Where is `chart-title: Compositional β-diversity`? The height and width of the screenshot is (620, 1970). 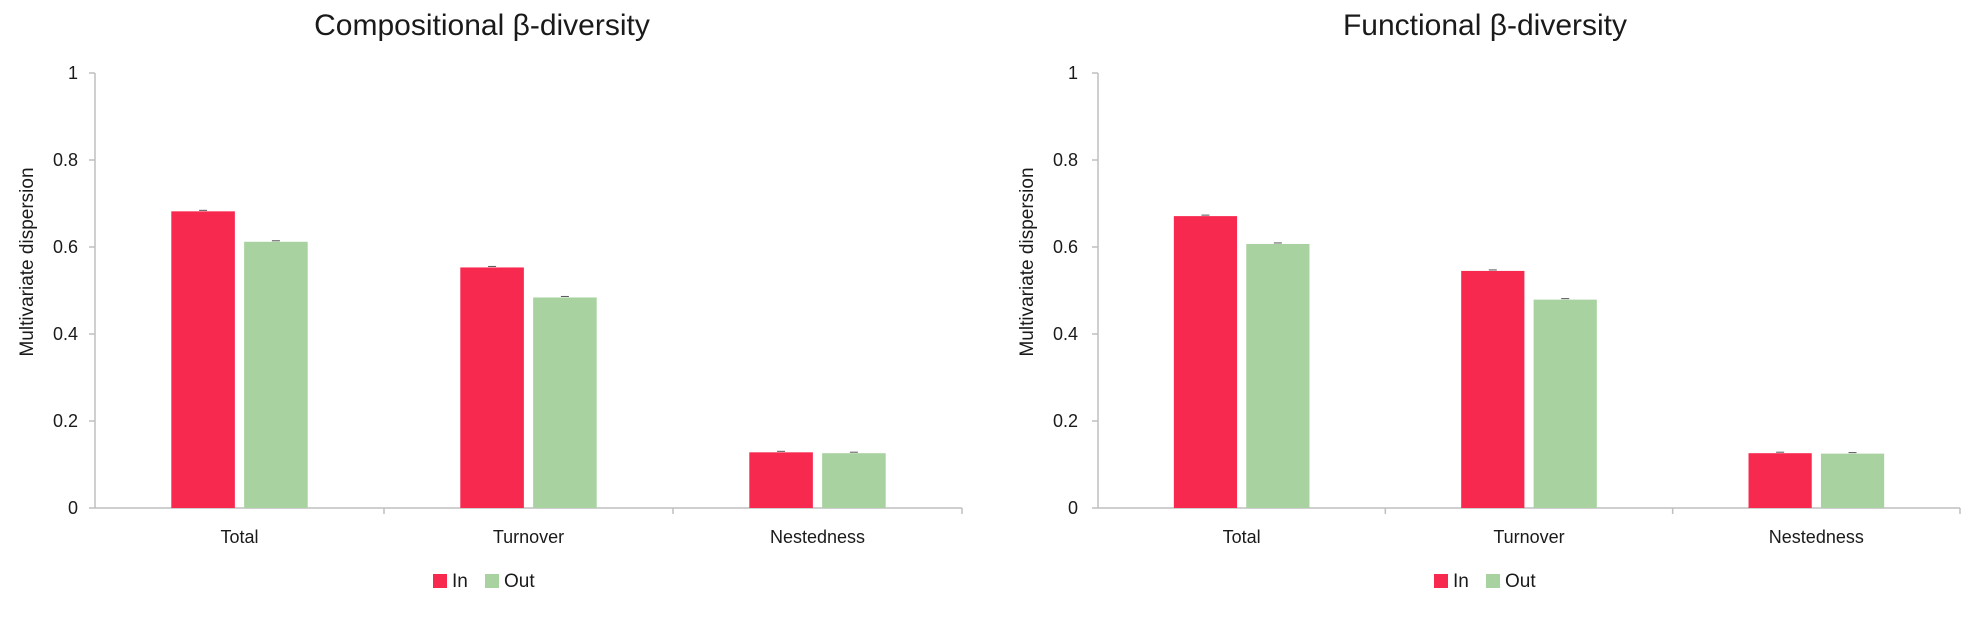 chart-title: Compositional β-diversity is located at coordinates (482, 25).